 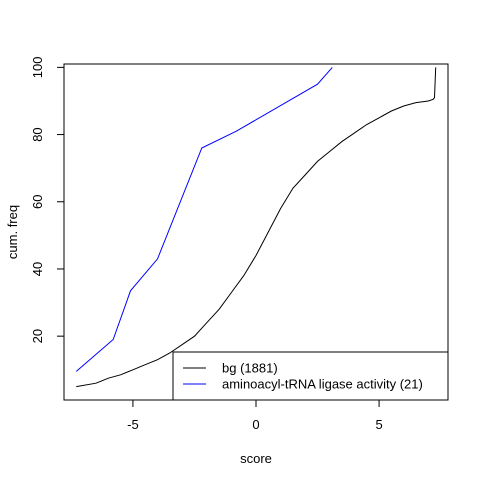 What do you see at coordinates (37, 68) in the screenshot?
I see `y-tick-label: 100` at bounding box center [37, 68].